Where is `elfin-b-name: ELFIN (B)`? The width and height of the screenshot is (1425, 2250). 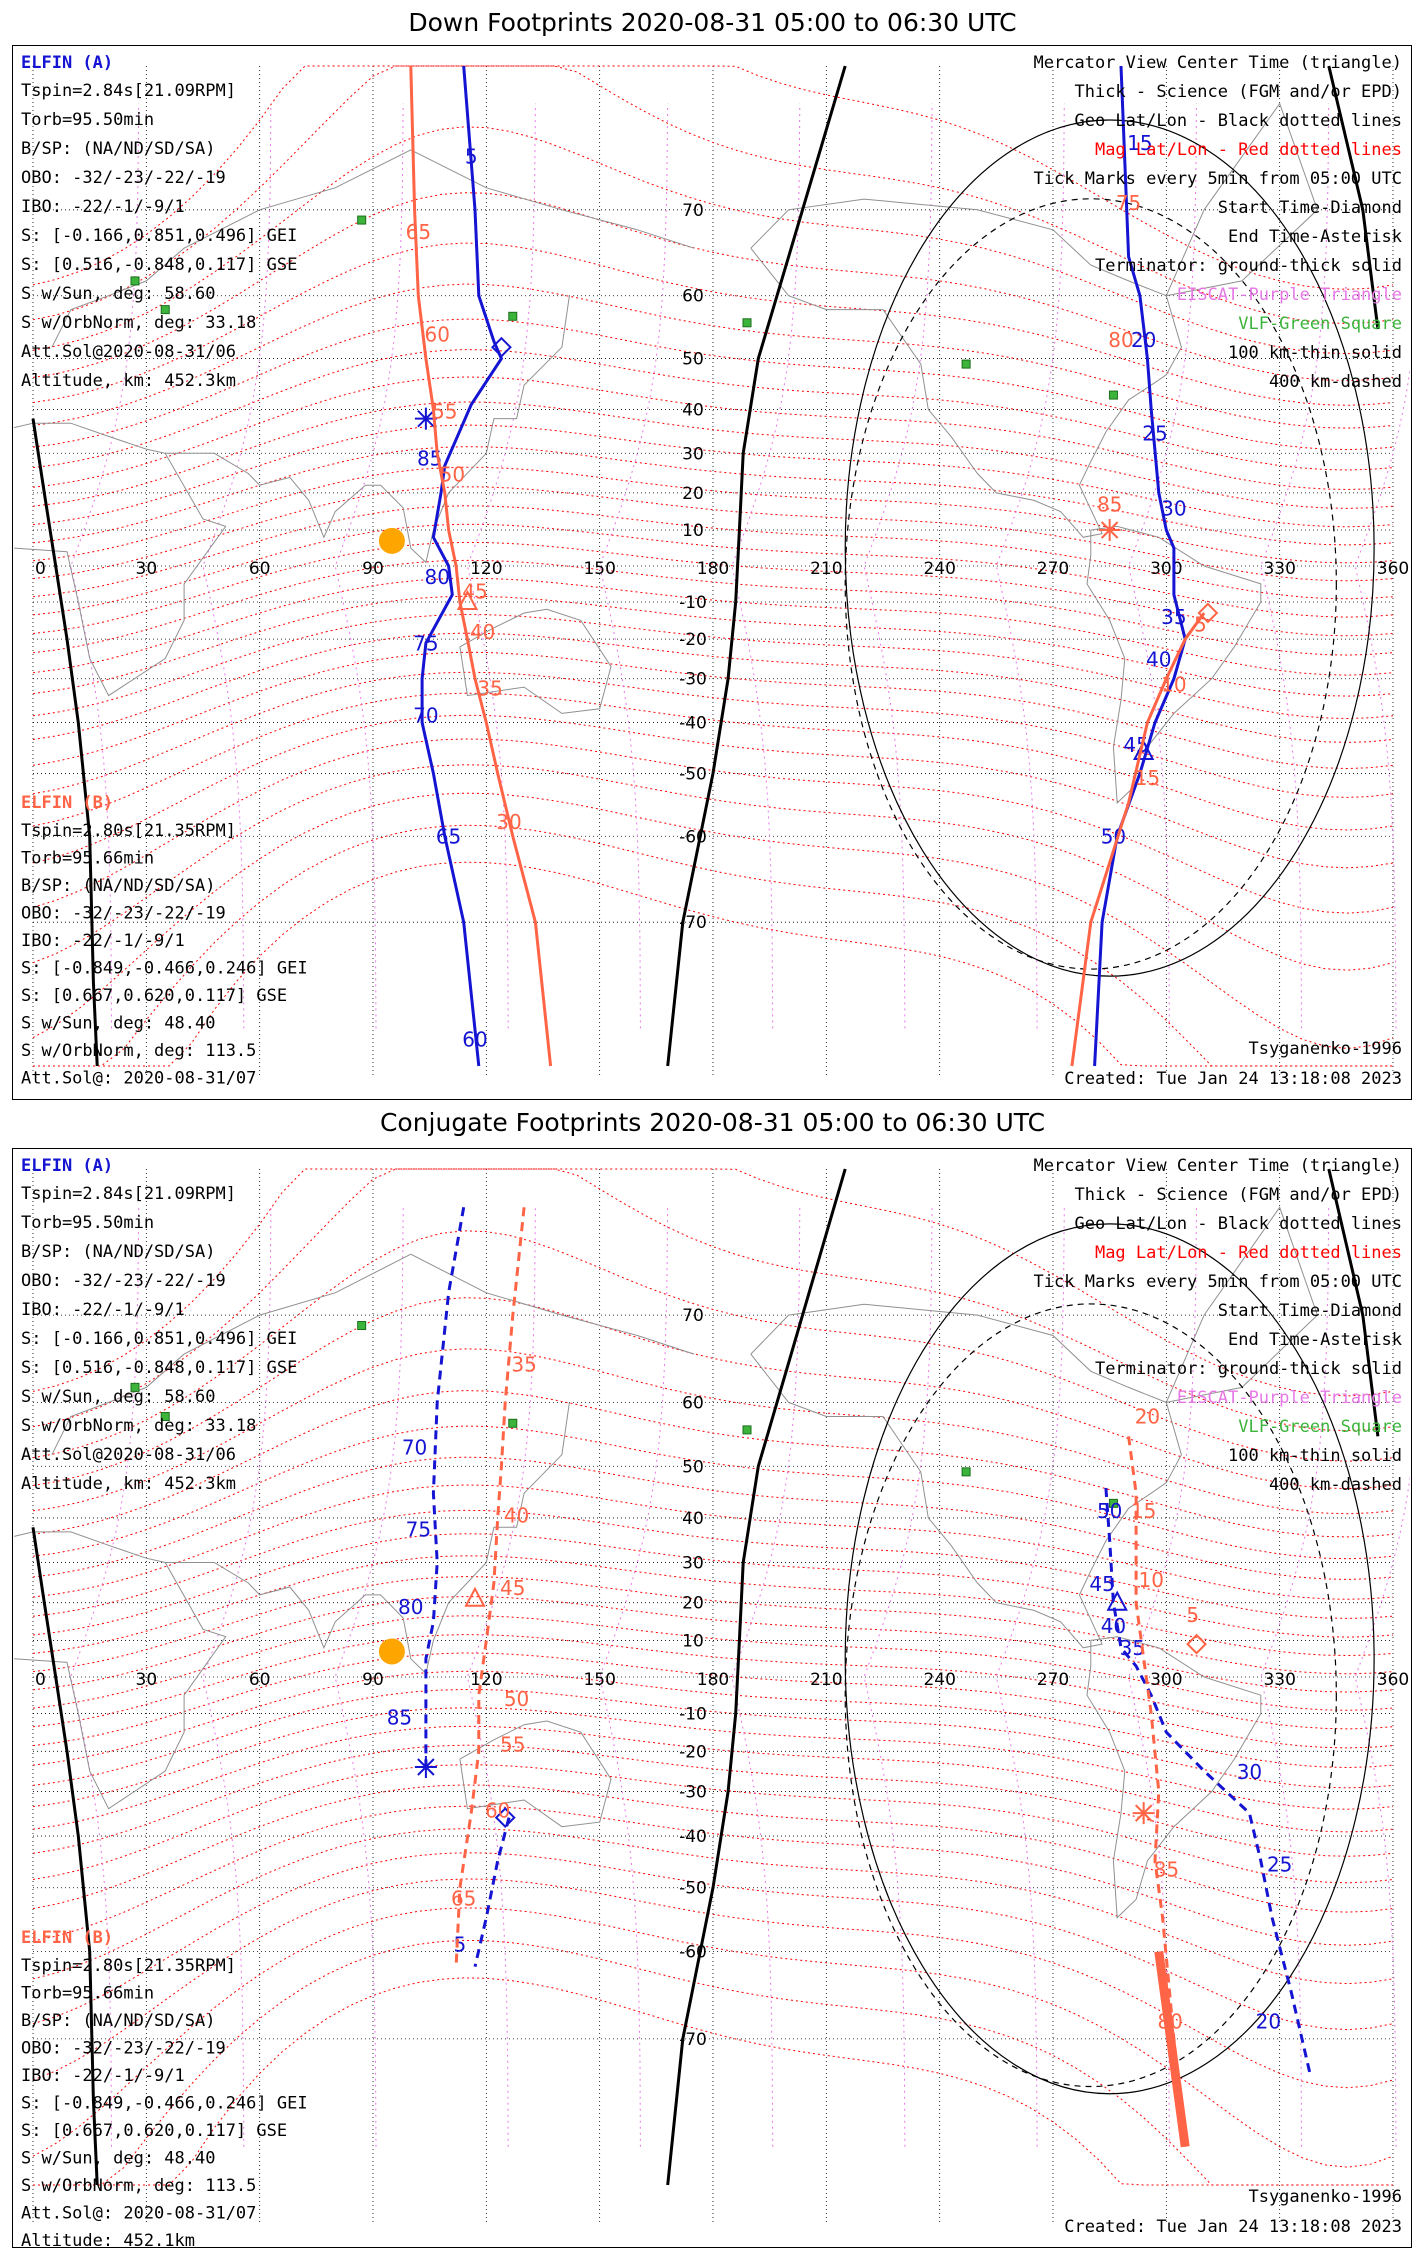 elfin-b-name: ELFIN (B) is located at coordinates (67, 803).